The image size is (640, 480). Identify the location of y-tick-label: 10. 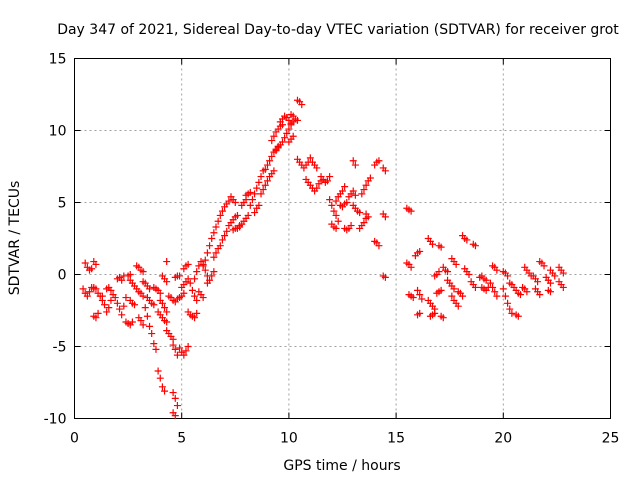
(58, 132).